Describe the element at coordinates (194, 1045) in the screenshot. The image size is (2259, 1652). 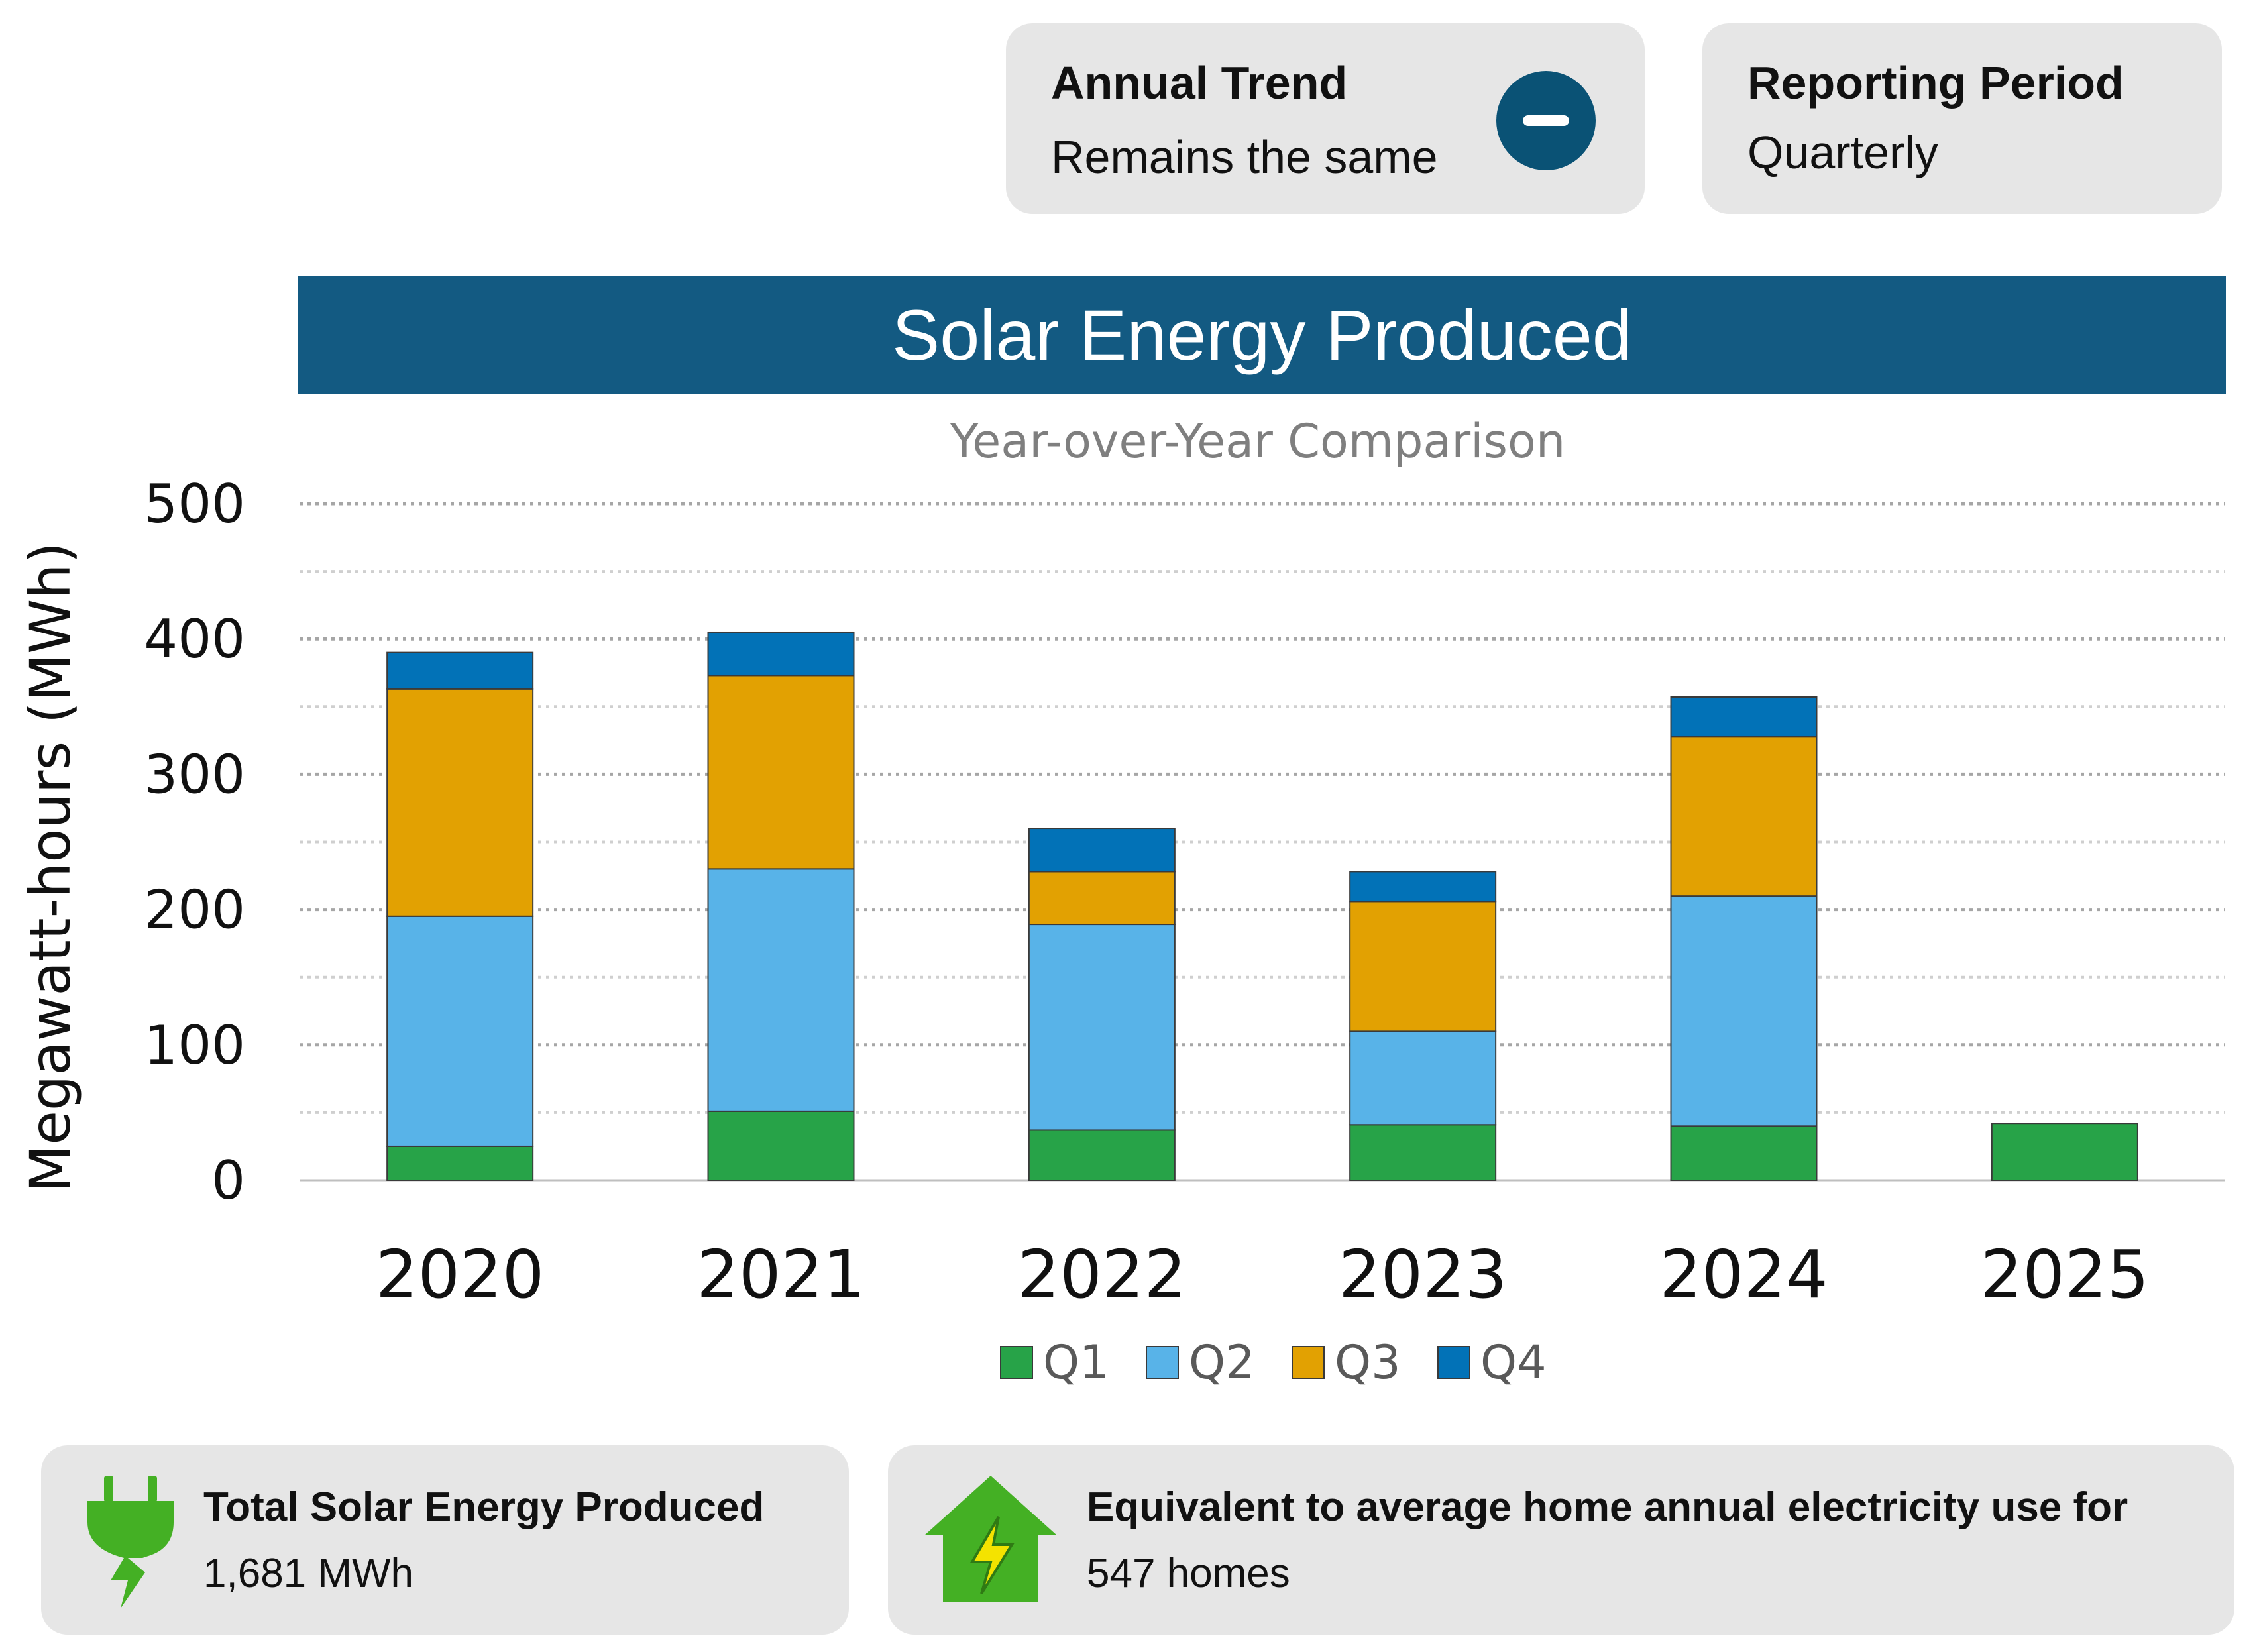
I see `y-tick-label: 100` at that location.